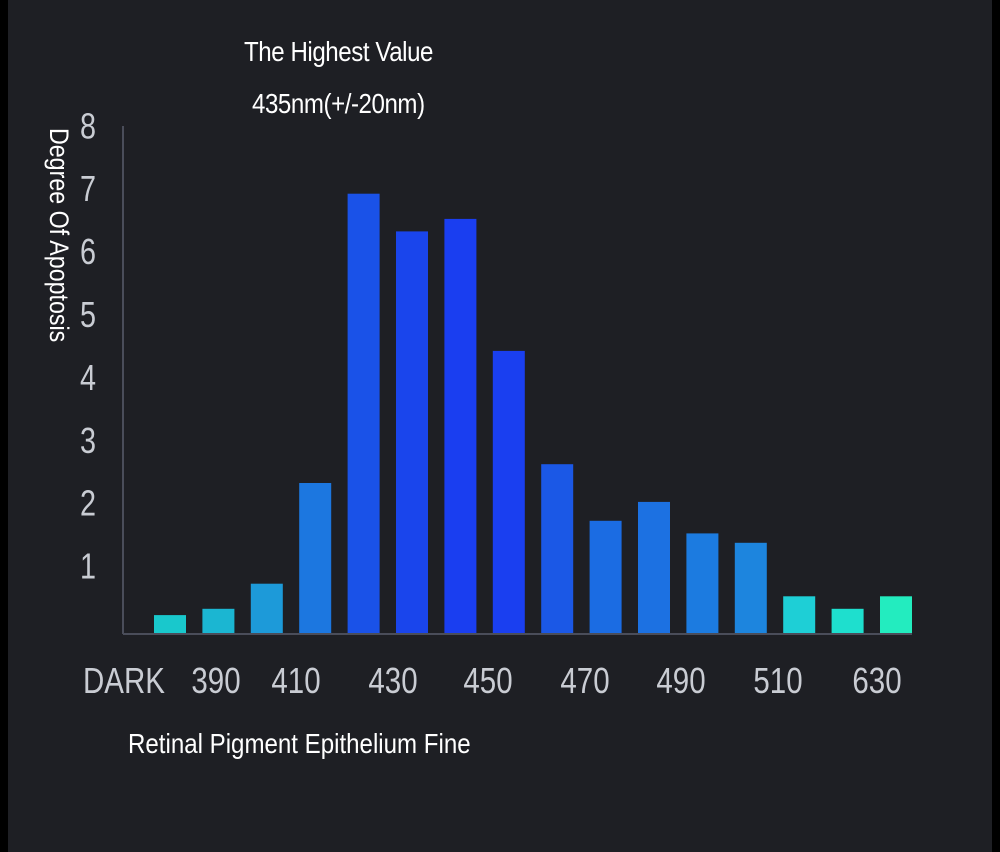 The height and width of the screenshot is (852, 1000). What do you see at coordinates (88, 377) in the screenshot?
I see `y-tick-label: 4` at bounding box center [88, 377].